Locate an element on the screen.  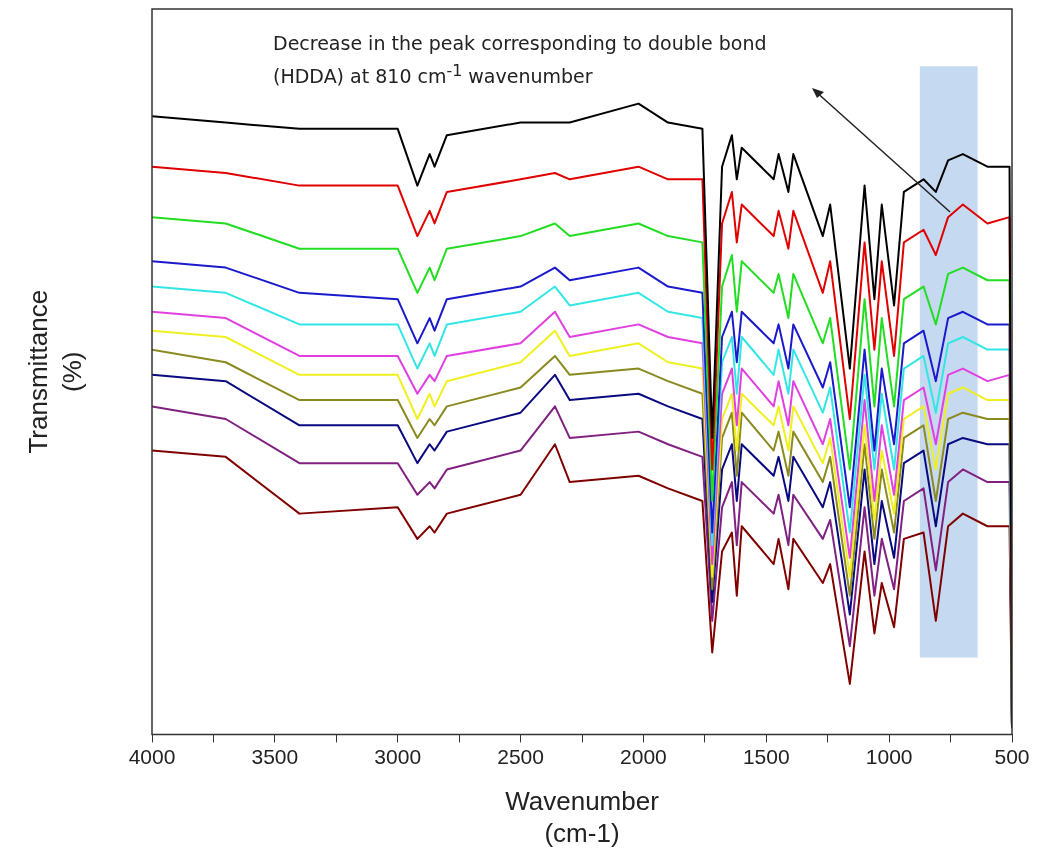
x-tick-label: 4000 is located at coordinates (152, 756).